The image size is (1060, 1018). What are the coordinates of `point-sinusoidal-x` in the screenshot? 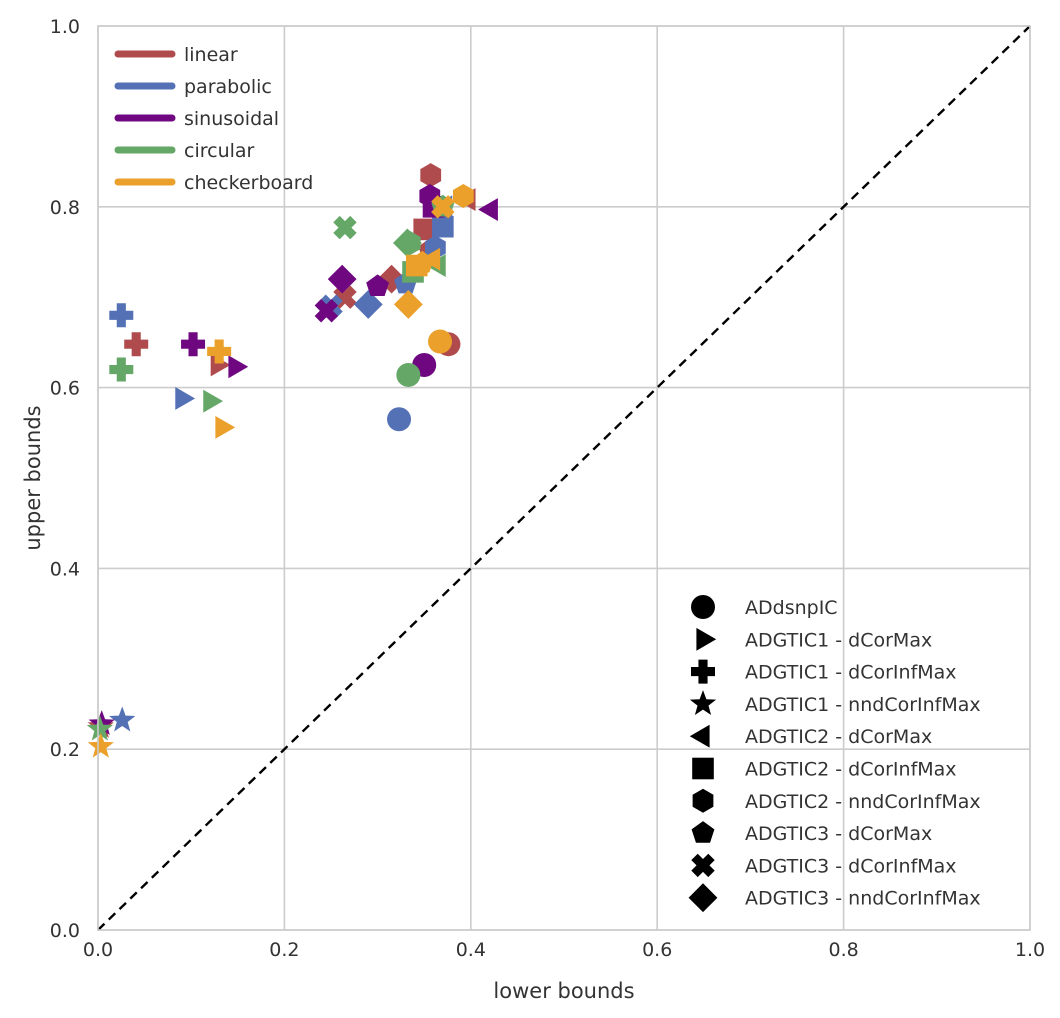 It's located at (326, 311).